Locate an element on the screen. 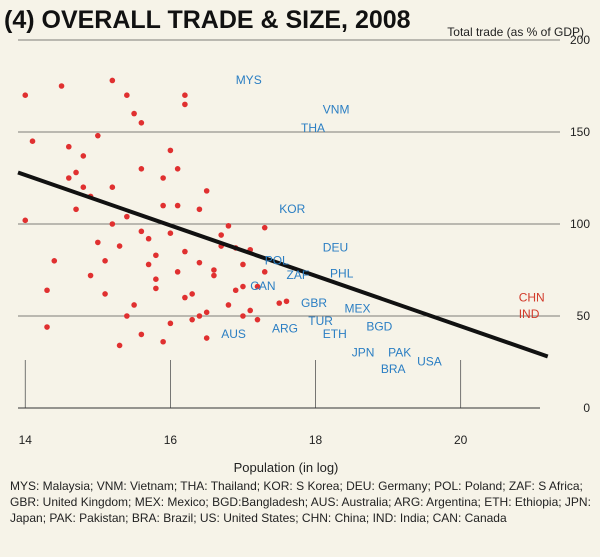 The image size is (600, 557). country-label-phl: PHL is located at coordinates (342, 273).